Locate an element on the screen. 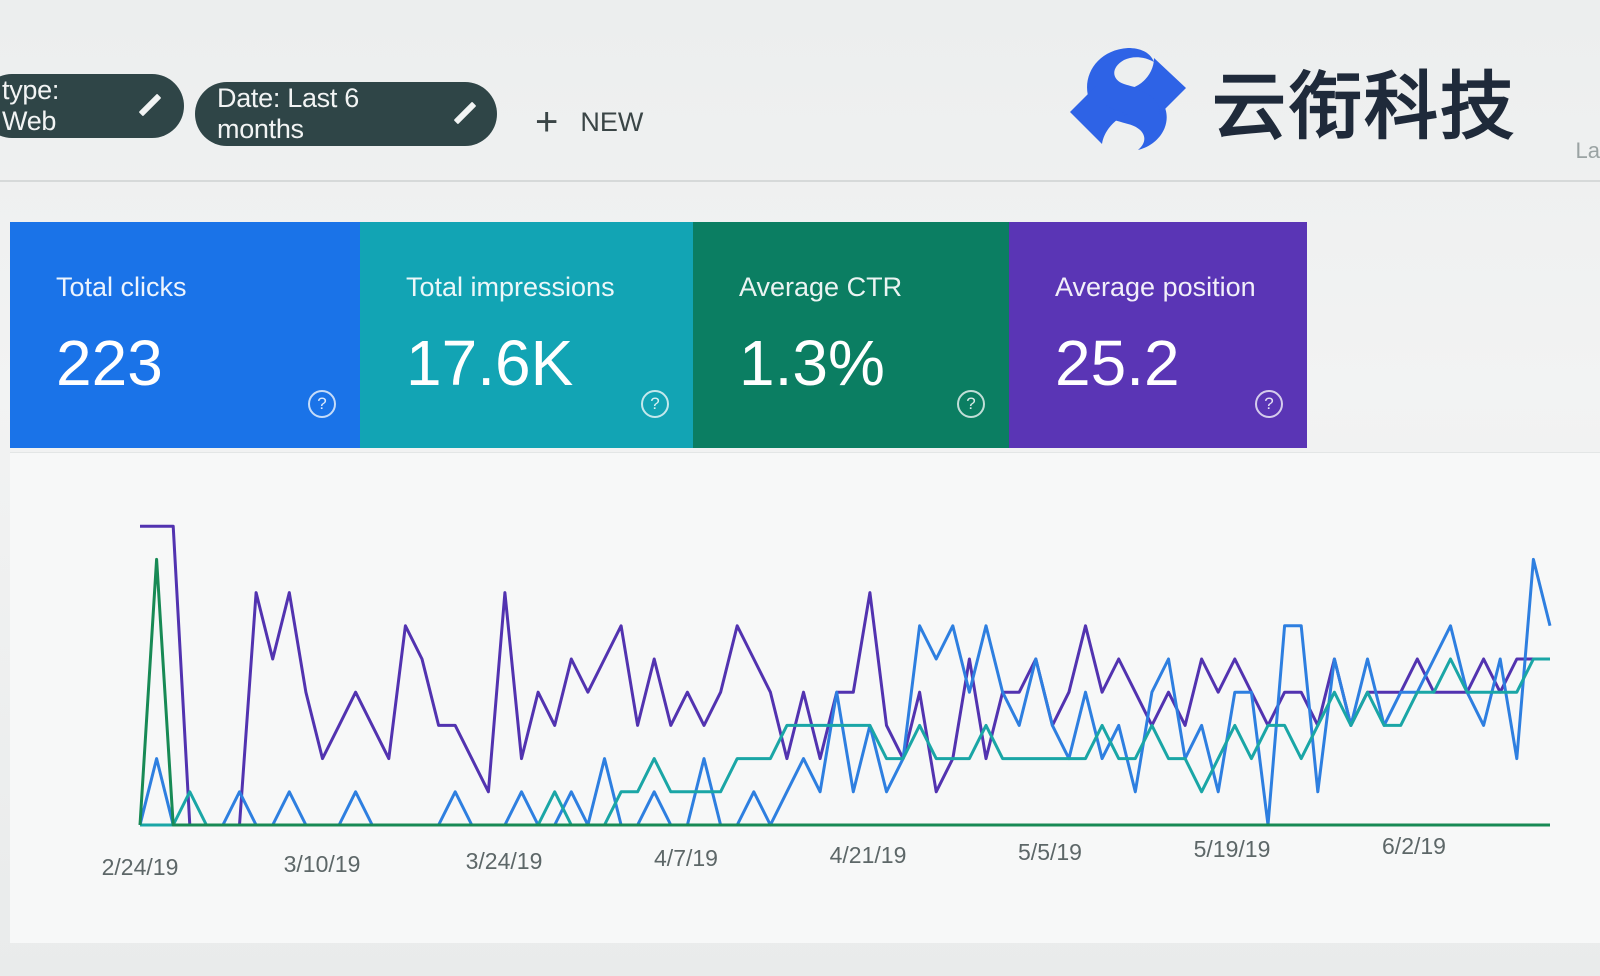 The width and height of the screenshot is (1600, 976). metric-value: 223 is located at coordinates (109, 363).